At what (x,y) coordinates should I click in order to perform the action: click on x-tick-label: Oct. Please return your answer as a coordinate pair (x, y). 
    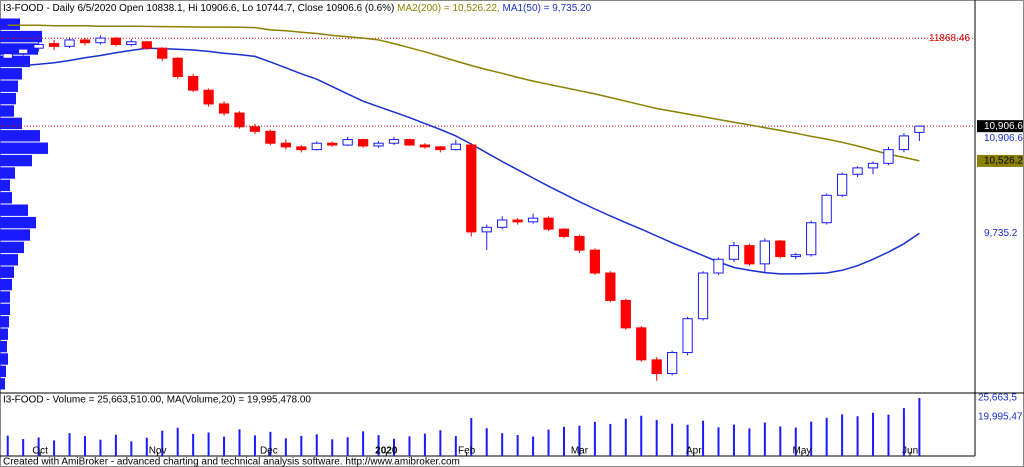
    Looking at the image, I should click on (40, 451).